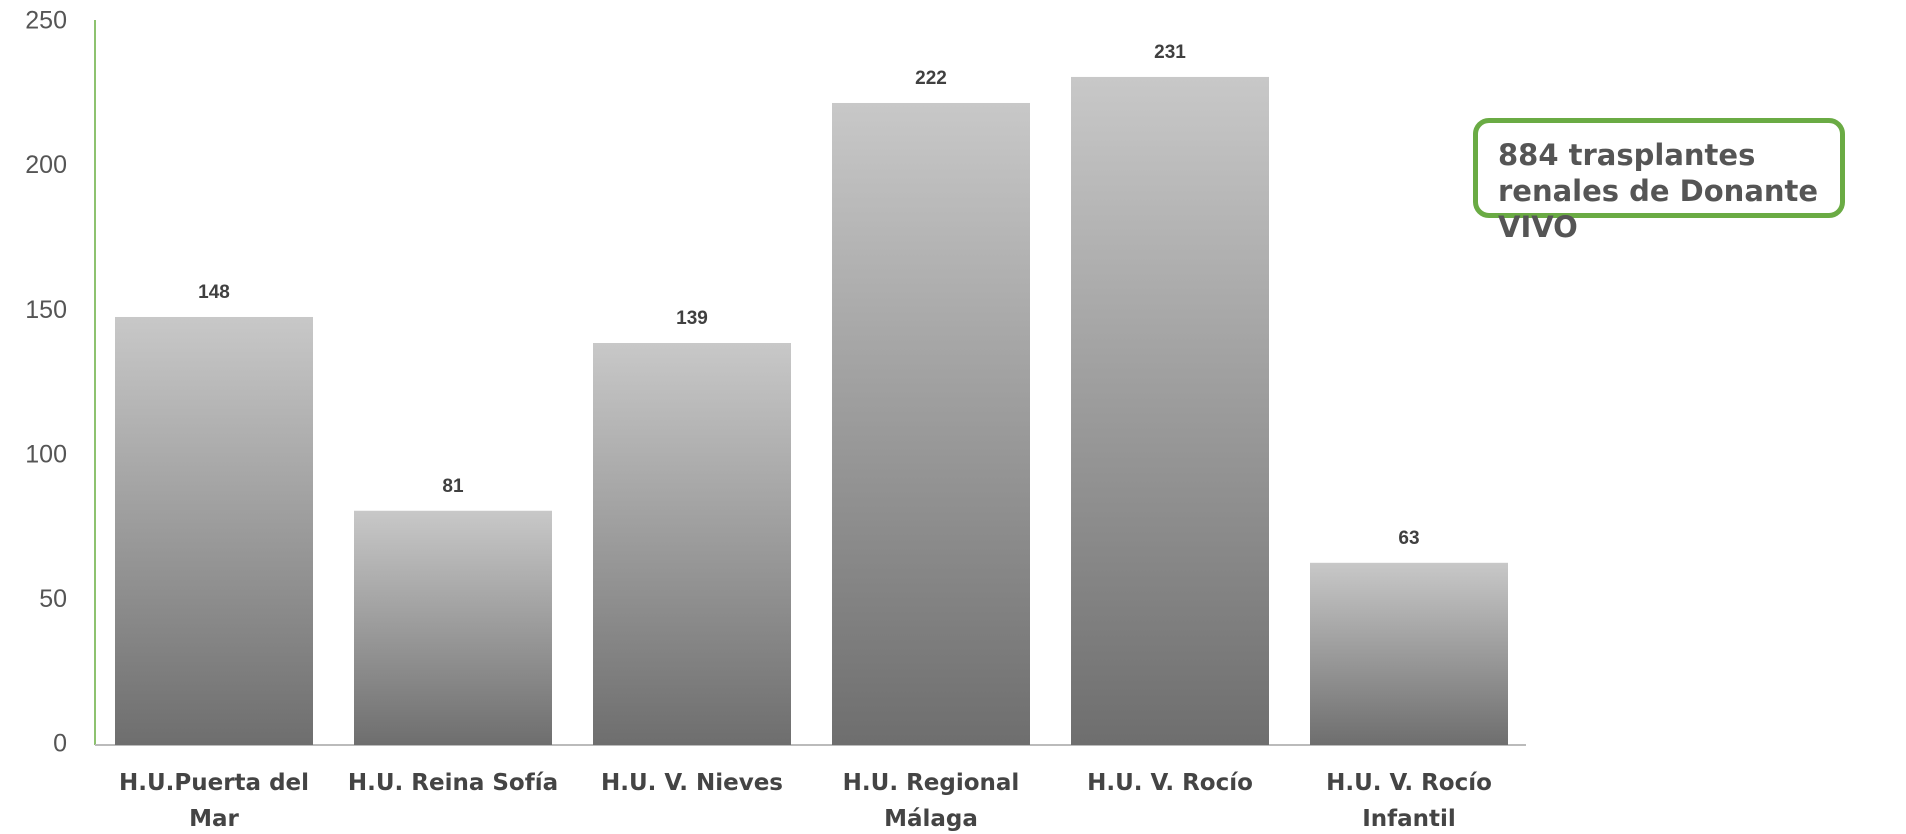  Describe the element at coordinates (1170, 52) in the screenshot. I see `value-label: 231` at that location.